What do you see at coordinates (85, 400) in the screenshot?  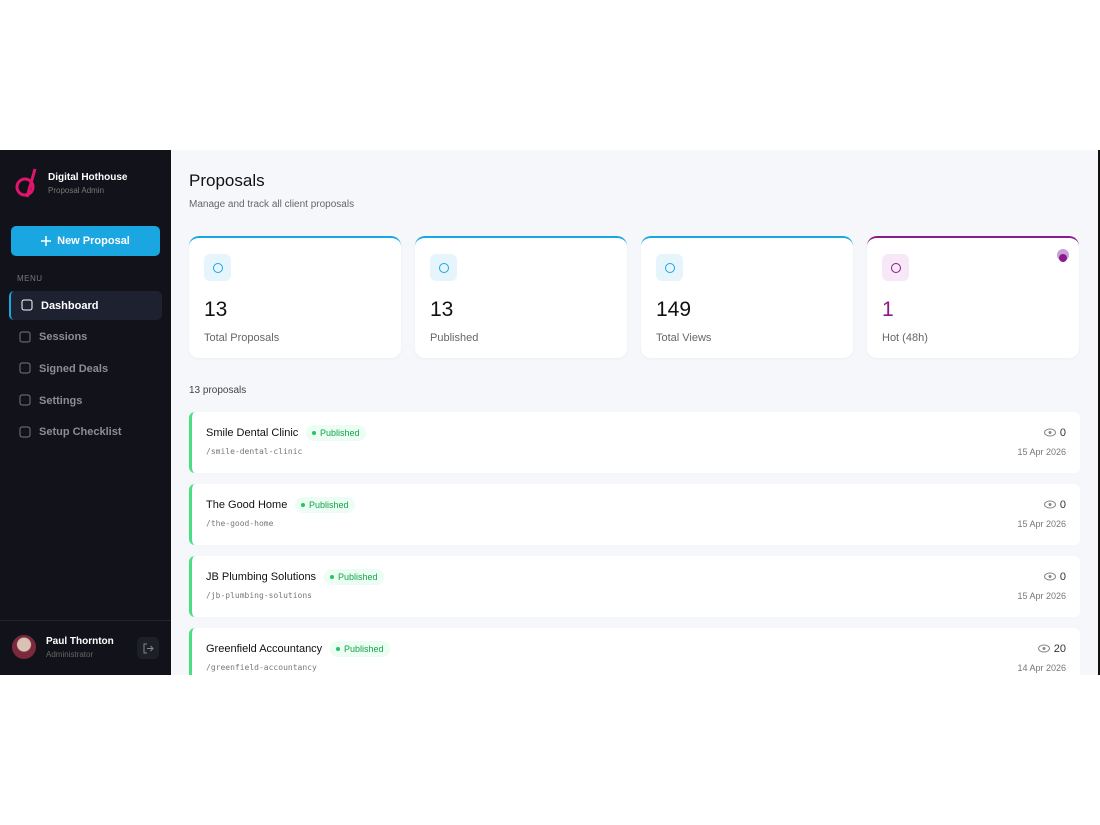 I see `nav-item: Settings` at bounding box center [85, 400].